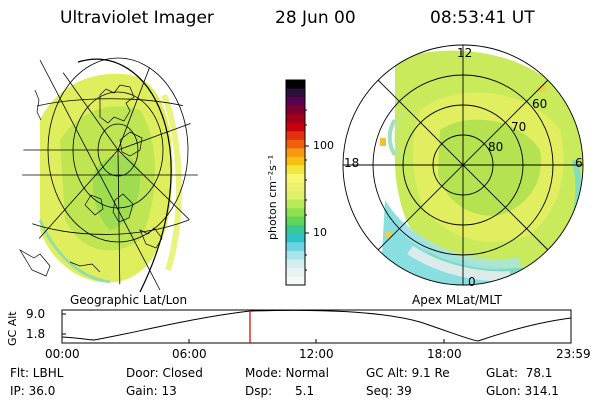 The height and width of the screenshot is (400, 600). Describe the element at coordinates (320, 232) in the screenshot. I see `colorbar-tick-10: 10` at that location.